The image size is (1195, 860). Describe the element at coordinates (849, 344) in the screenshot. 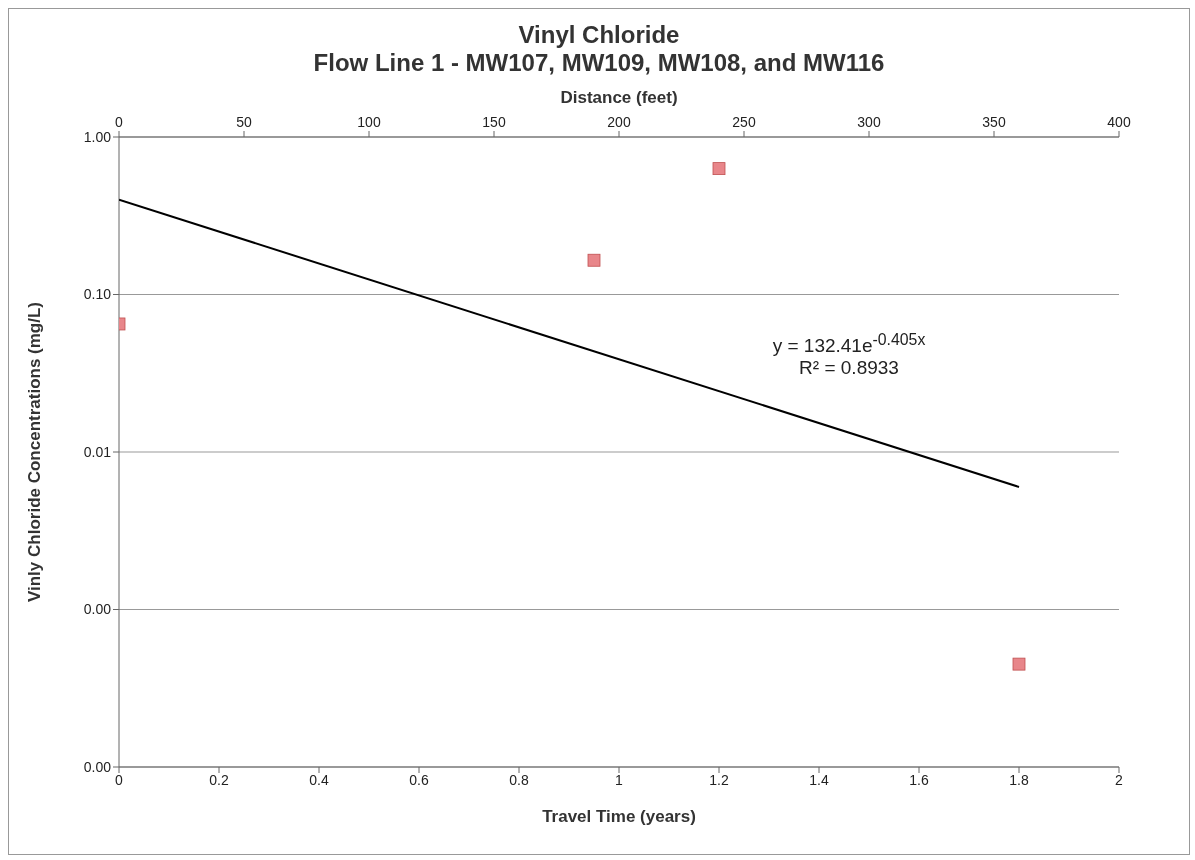

I see `annotation: y = 132.41e$^{-0.405x}$` at that location.